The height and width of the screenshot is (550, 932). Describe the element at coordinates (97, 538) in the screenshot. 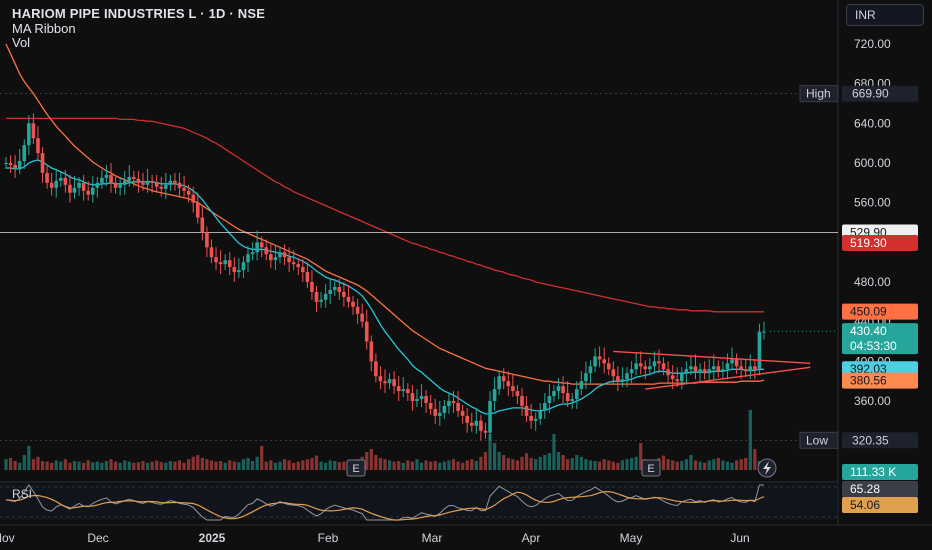

I see `time-tick-label: Dec` at that location.